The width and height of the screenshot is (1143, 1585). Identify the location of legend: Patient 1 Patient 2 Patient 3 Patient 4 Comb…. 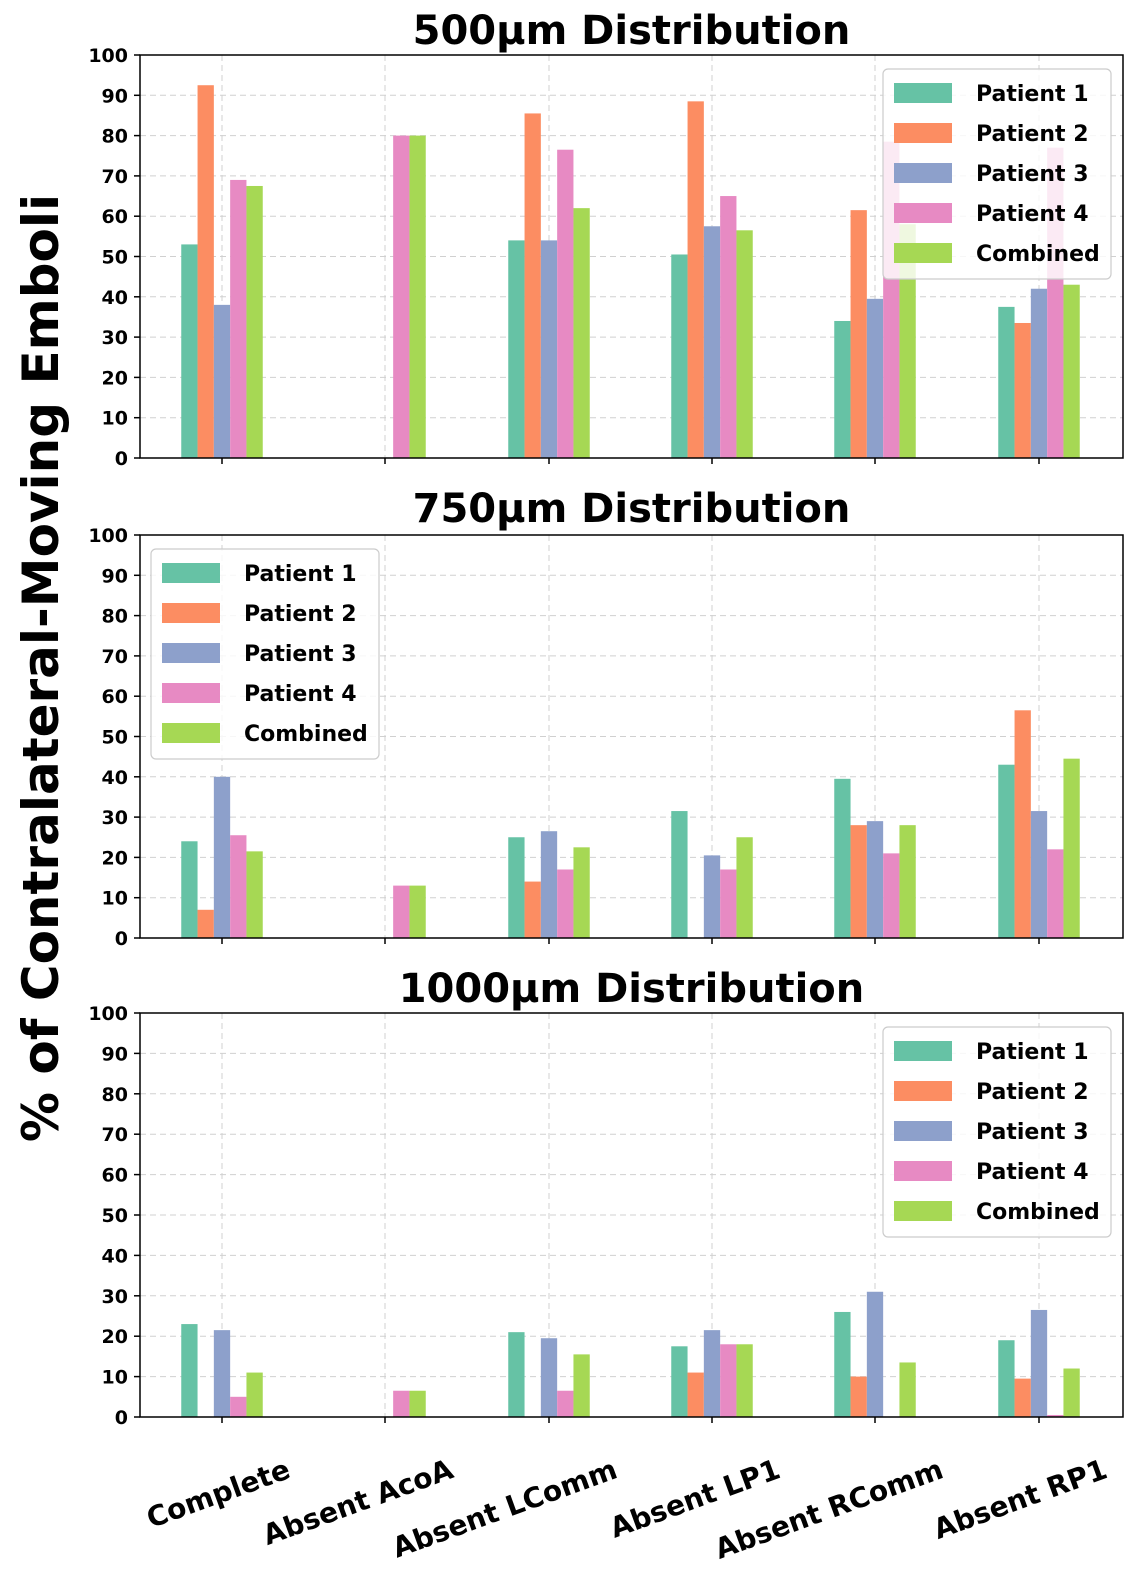
(997, 1132).